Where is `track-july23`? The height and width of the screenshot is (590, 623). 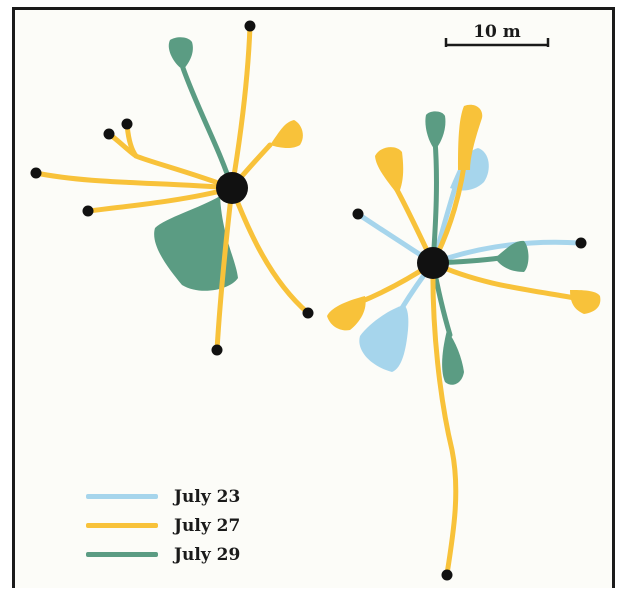 track-july23 is located at coordinates (506, 252).